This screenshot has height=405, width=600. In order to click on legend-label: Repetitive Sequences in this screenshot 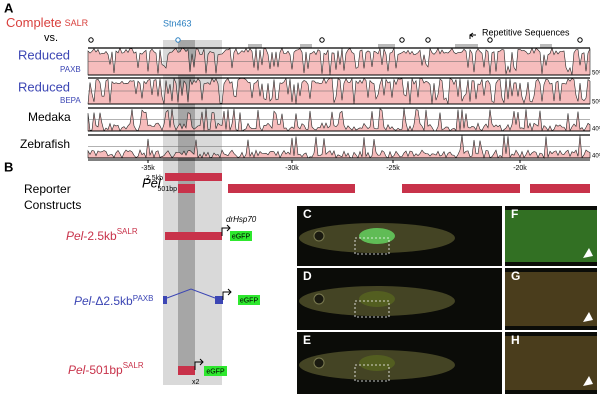, I will do `click(526, 32)`.